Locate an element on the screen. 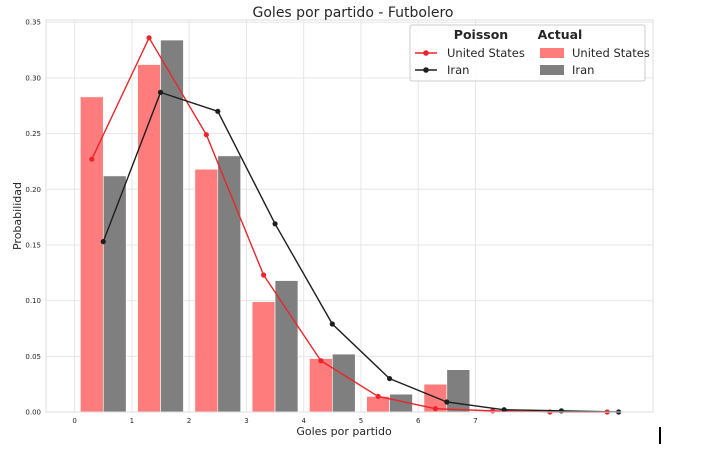  y-tick-label: 0.10 is located at coordinates (33, 301).